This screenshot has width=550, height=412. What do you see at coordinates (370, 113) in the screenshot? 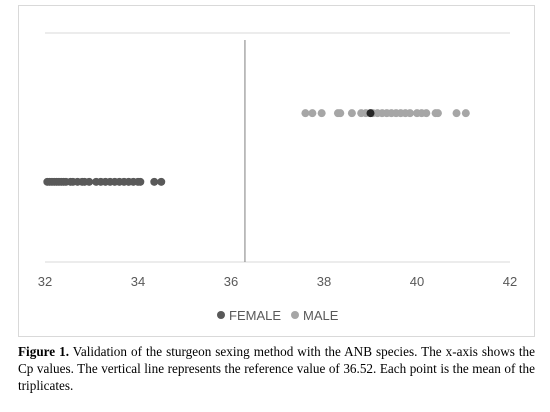
I see `highlight-point` at bounding box center [370, 113].